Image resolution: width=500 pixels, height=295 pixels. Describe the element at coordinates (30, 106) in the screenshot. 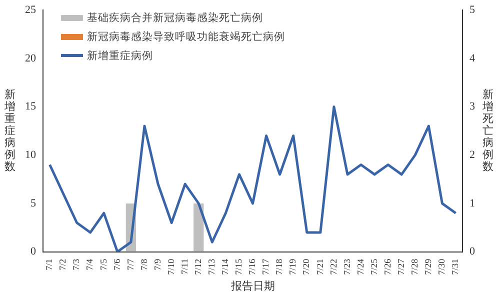

I see `y-tick-label: 15` at that location.